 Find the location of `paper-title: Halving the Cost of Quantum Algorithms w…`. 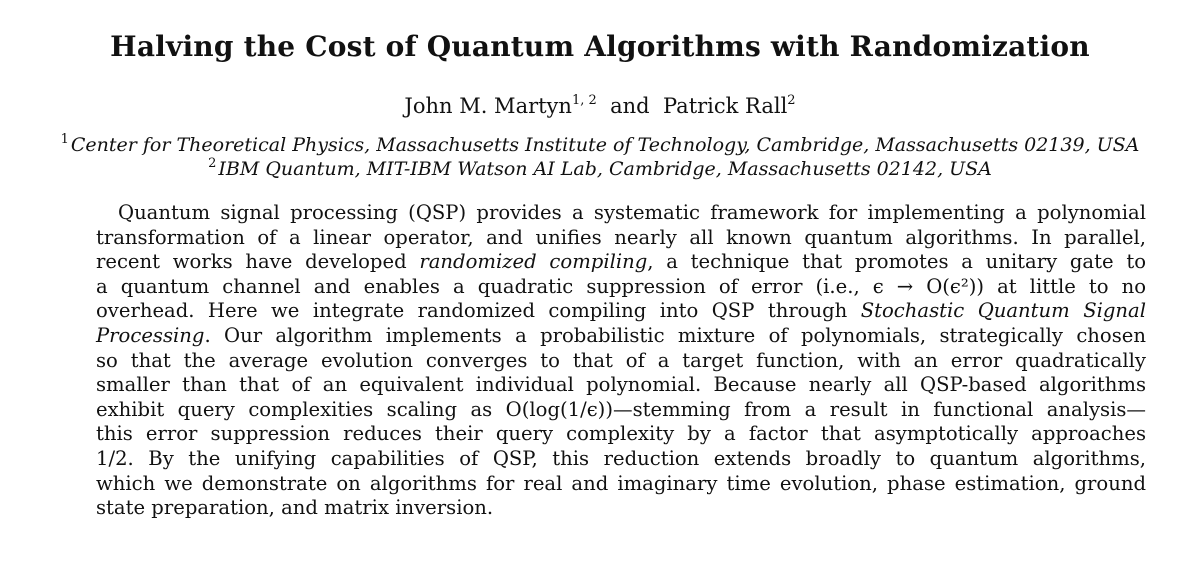

paper-title: Halving the Cost of Quantum Algorithms w… is located at coordinates (600, 46).